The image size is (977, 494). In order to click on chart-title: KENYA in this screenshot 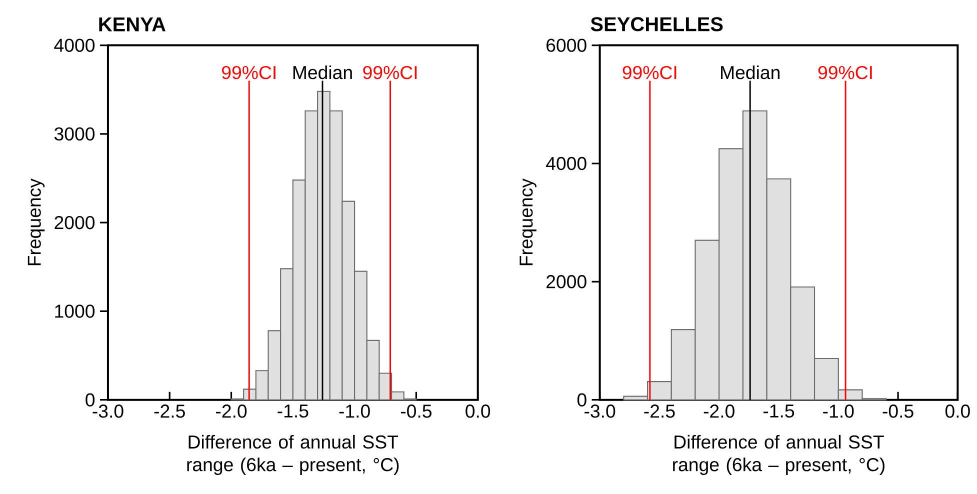, I will do `click(132, 24)`.